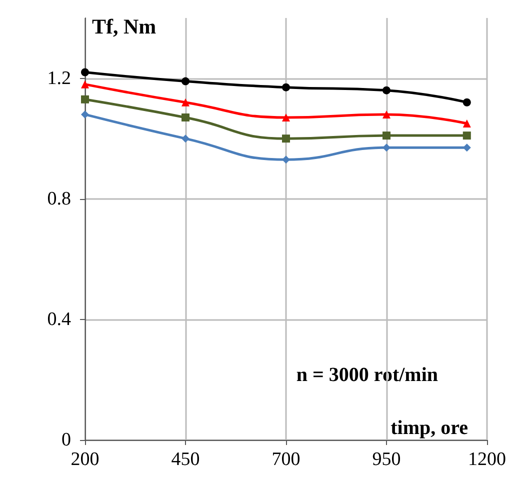 This screenshot has height=496, width=531. I want to click on y-tick-label: 0.8, so click(59, 199).